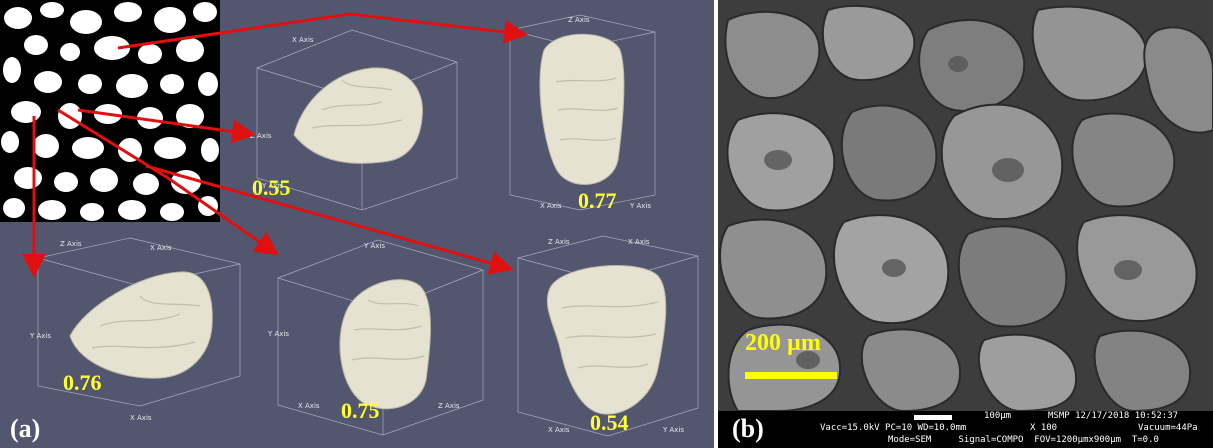 This screenshot has height=448, width=1213. Describe the element at coordinates (748, 428) in the screenshot. I see `panel-b-label: (b)` at that location.